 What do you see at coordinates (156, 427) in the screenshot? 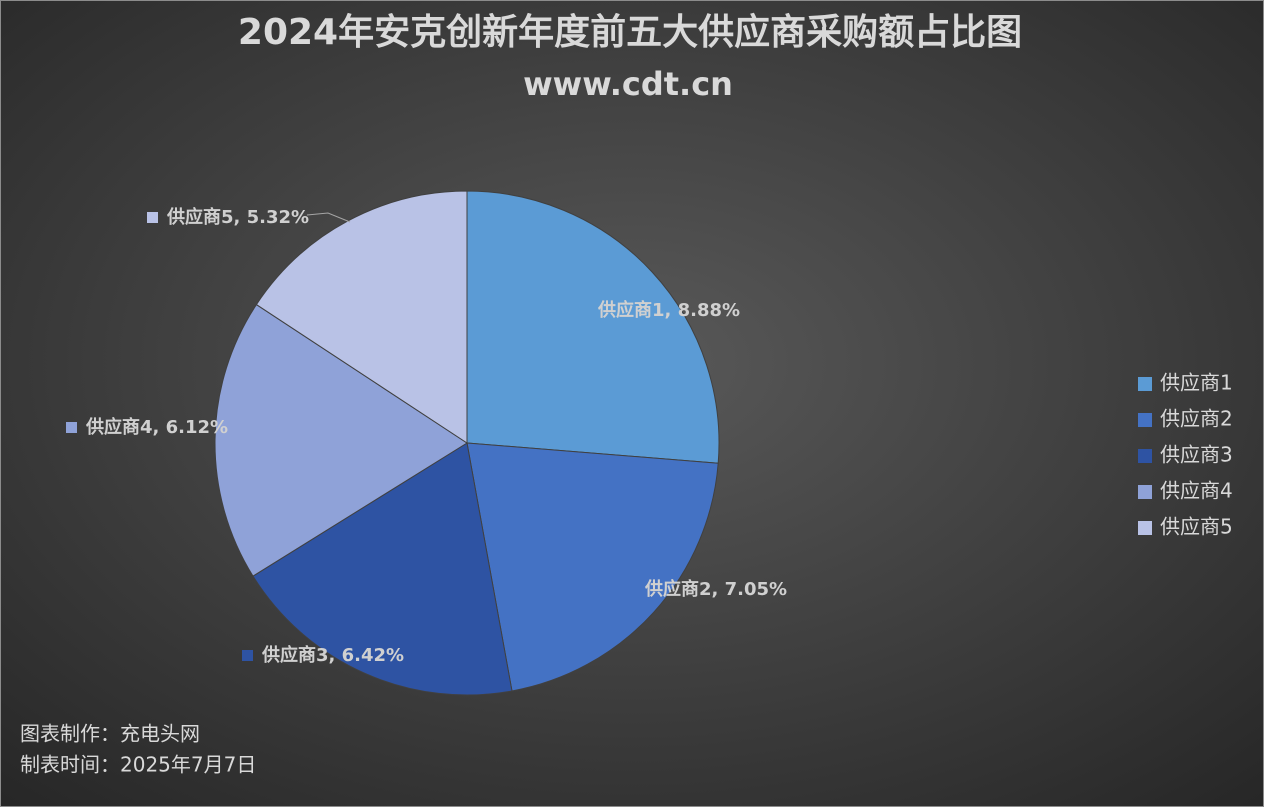
I see `data-label: 供应商4, 6.12%` at bounding box center [156, 427].